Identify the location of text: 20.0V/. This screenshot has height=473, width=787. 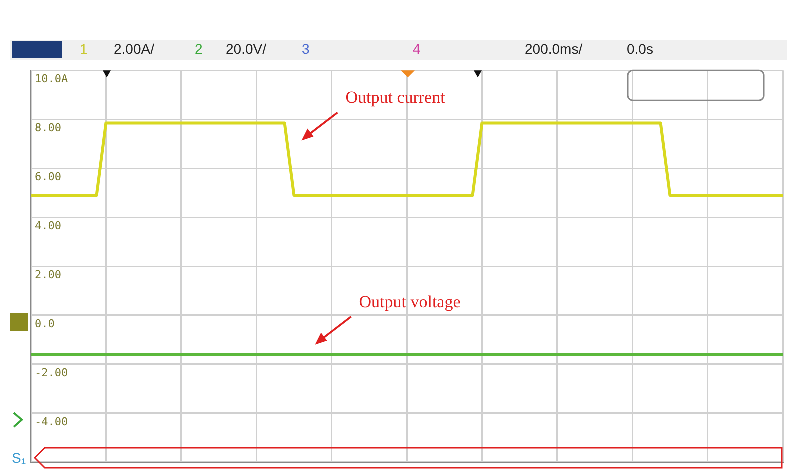
(246, 49).